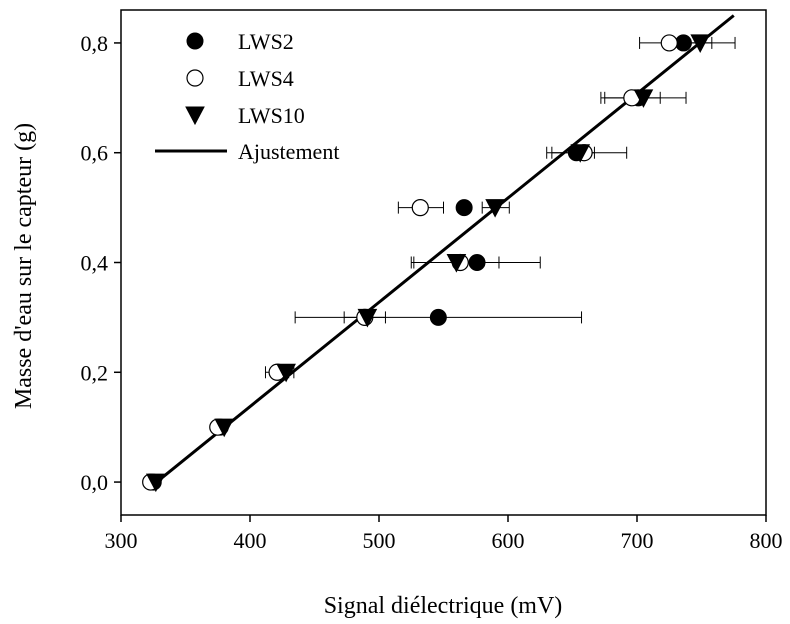  Describe the element at coordinates (266, 41) in the screenshot. I see `lws2-legend-label: LWS2` at that location.